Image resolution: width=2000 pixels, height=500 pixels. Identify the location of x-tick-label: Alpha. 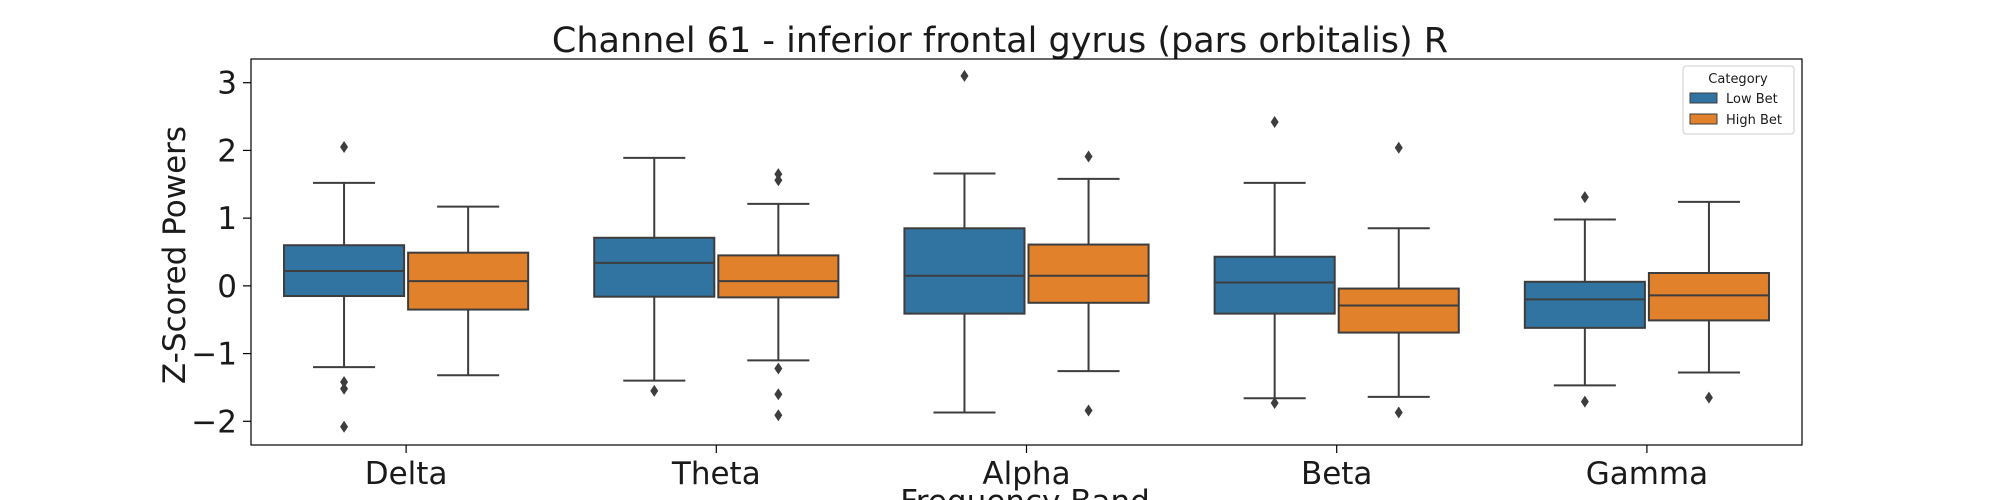
(1026, 474).